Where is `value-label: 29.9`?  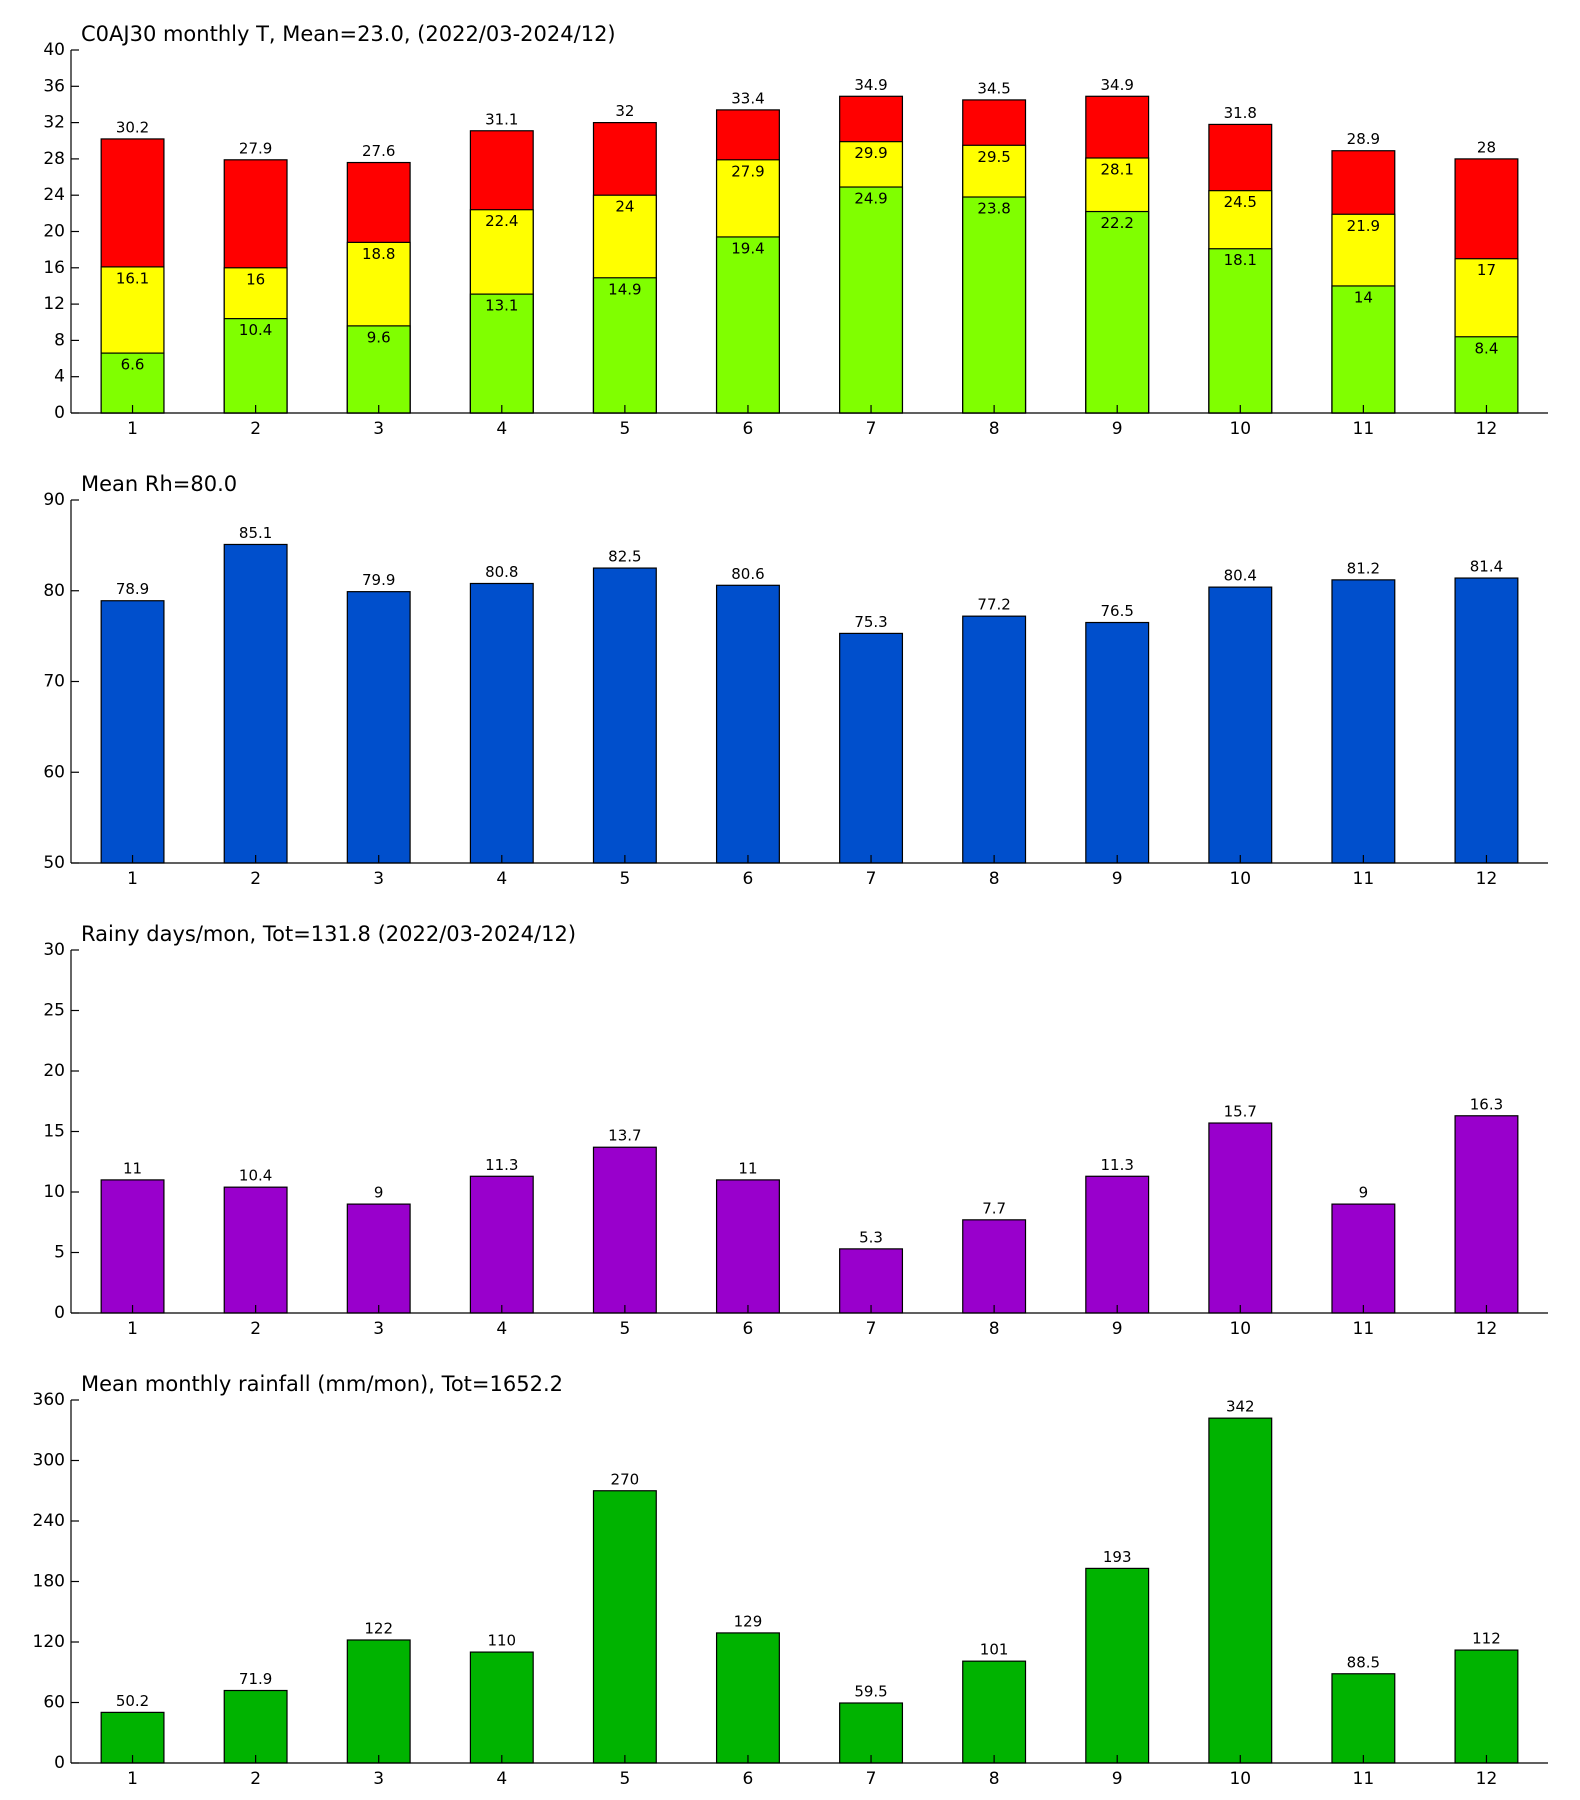 value-label: 29.9 is located at coordinates (870, 153).